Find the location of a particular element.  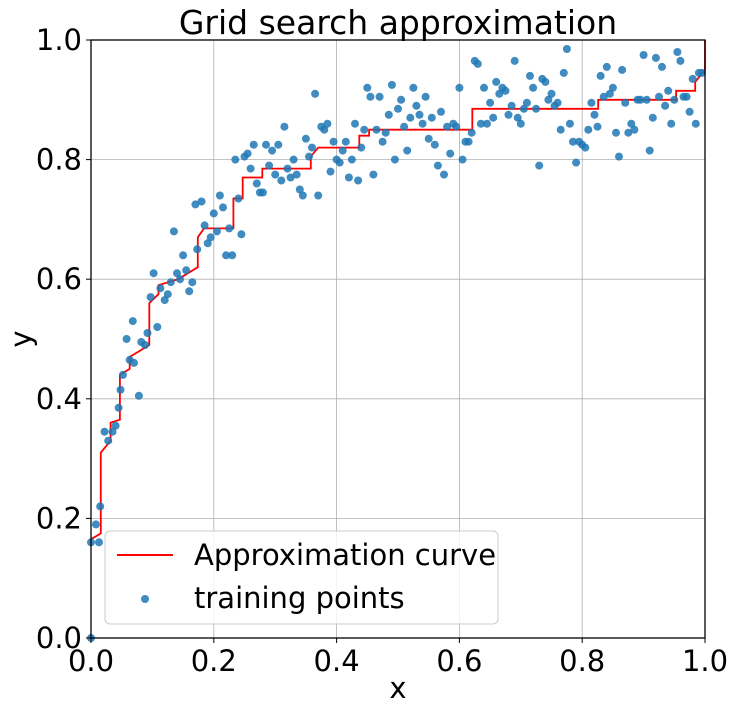

y-tick-label: 0.2 is located at coordinates (59, 518).